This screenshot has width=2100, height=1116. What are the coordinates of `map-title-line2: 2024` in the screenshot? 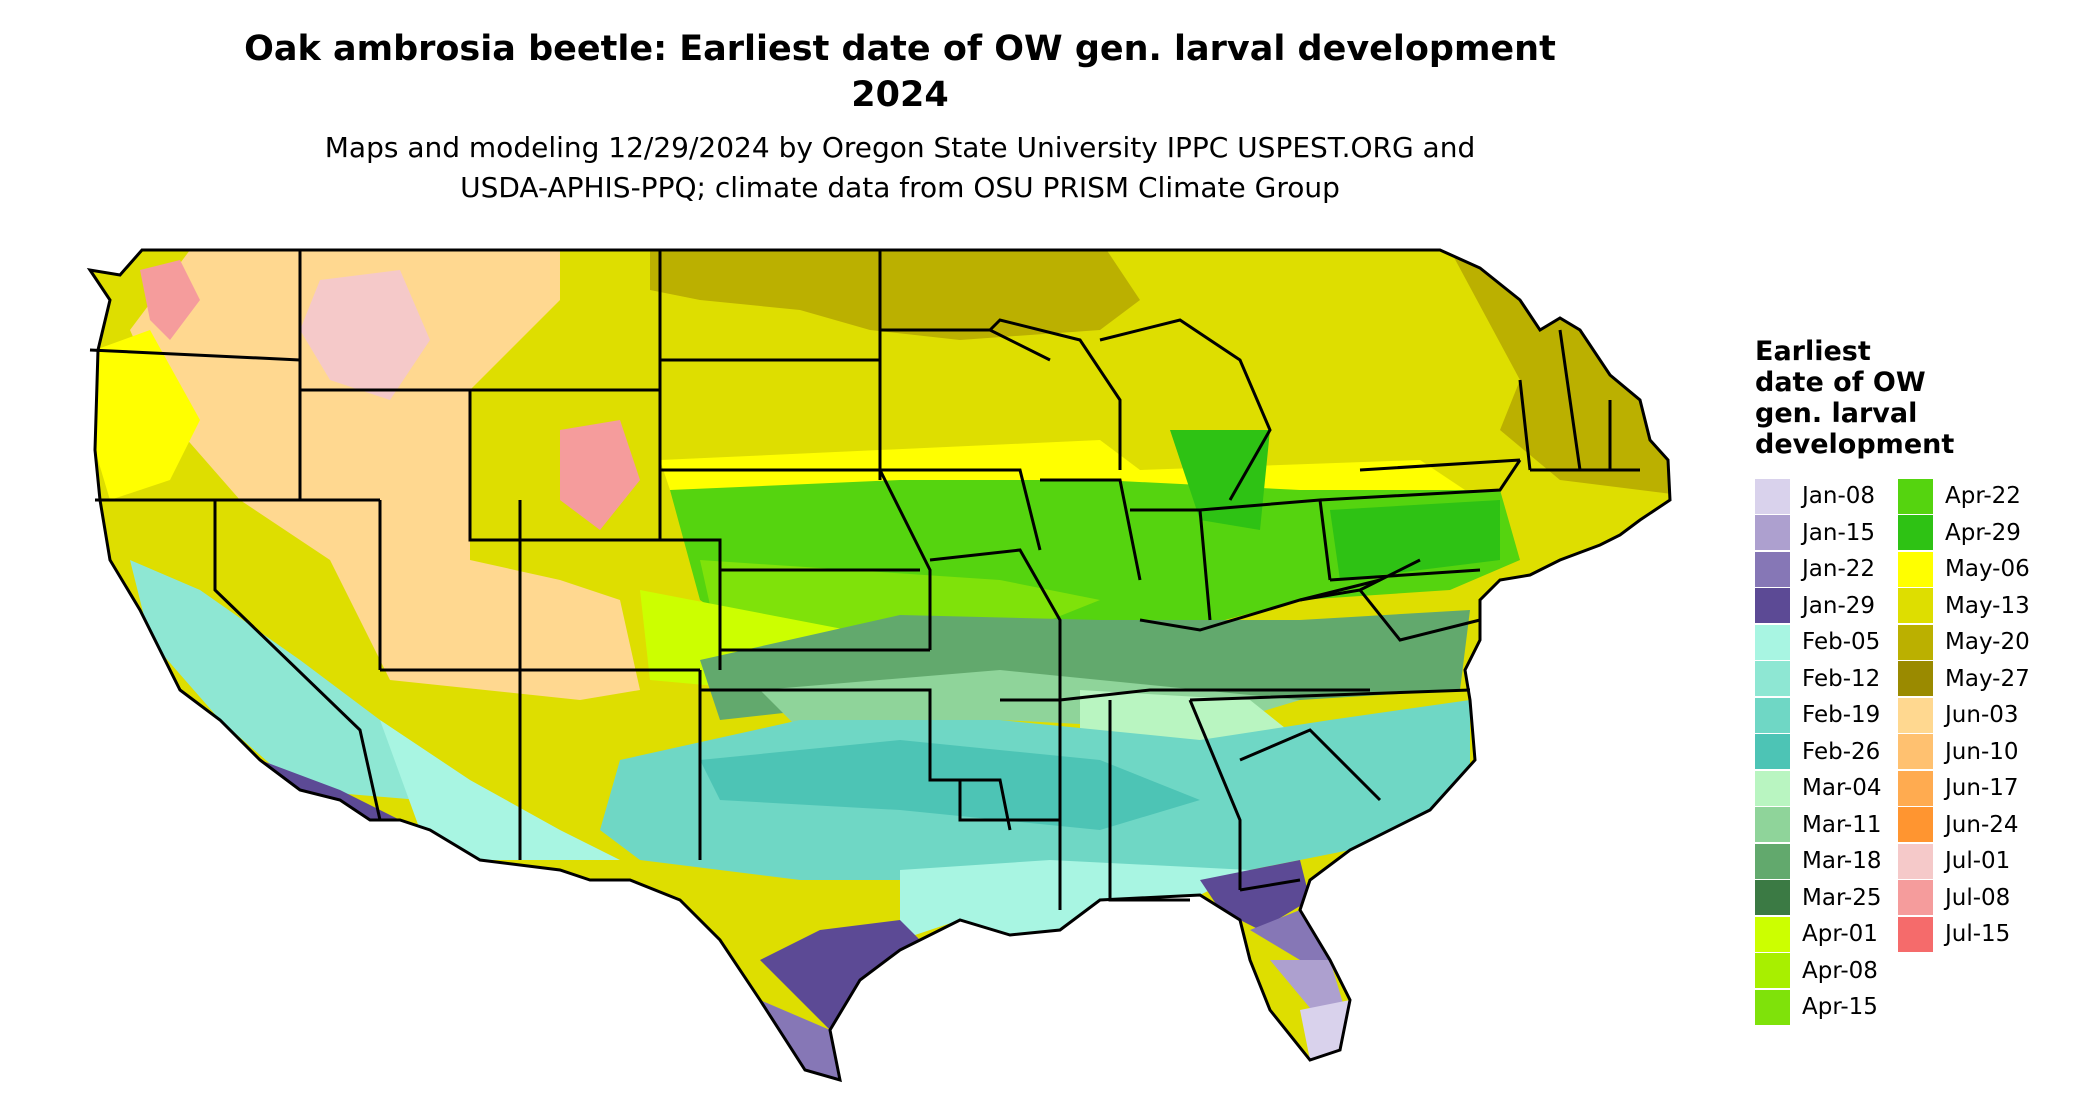 It's located at (900, 95).